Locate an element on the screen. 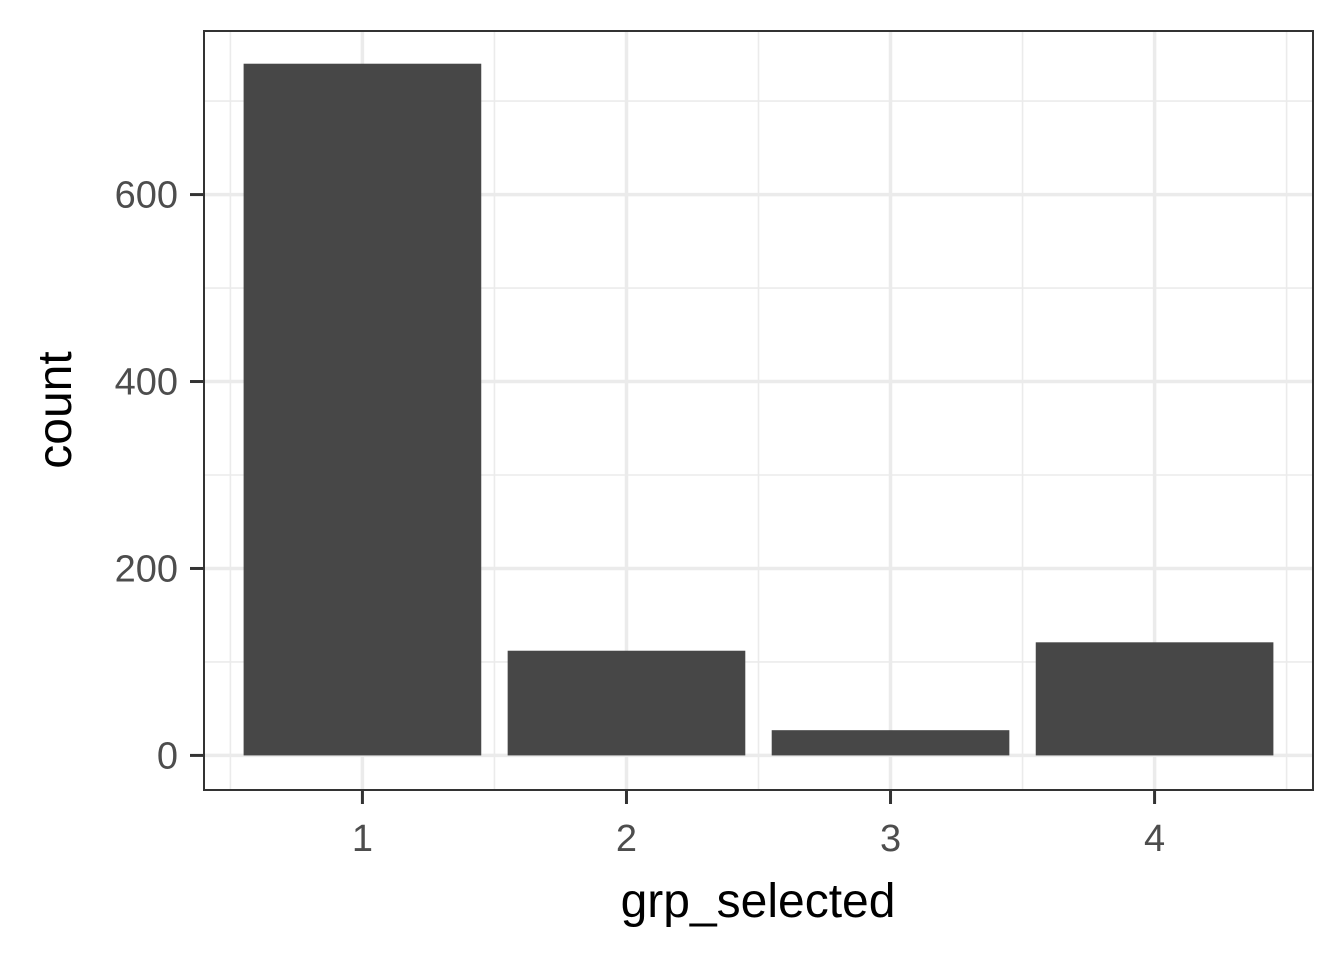  y-axis: 0 200 400 600 is located at coordinates (159, 476).